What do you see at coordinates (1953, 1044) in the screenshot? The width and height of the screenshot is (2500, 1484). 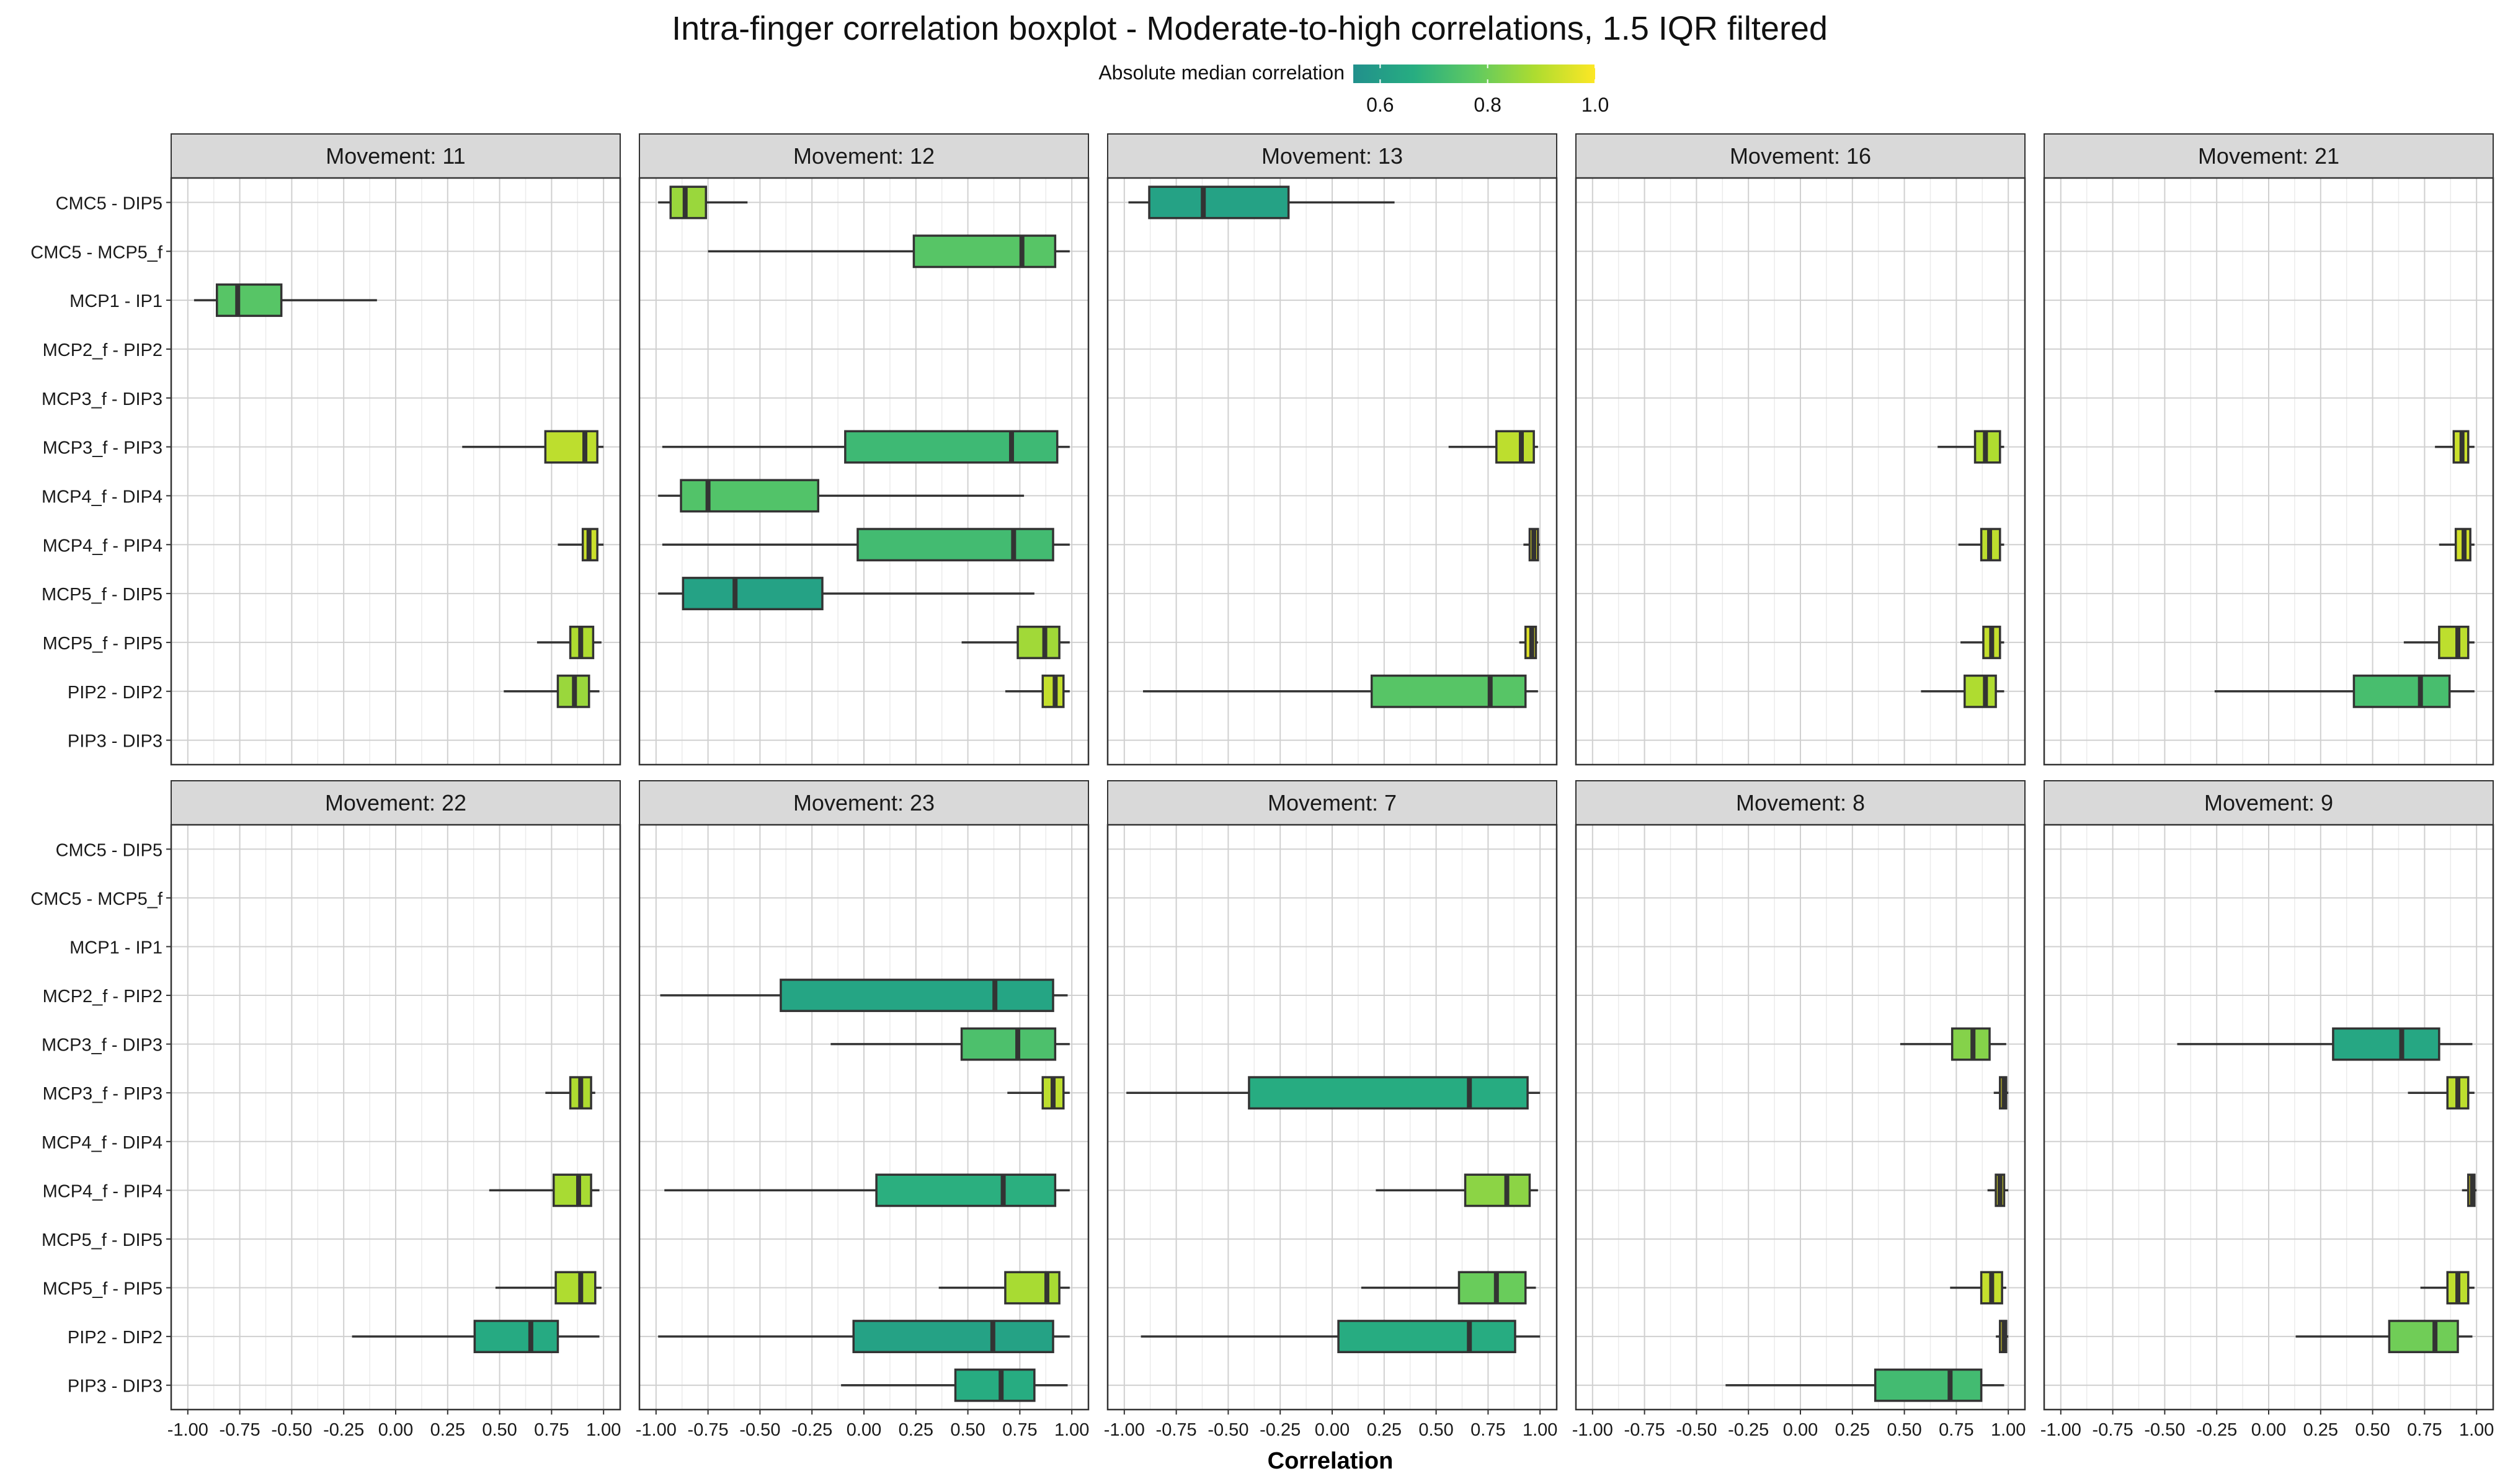 I see `box-mcp3-f-dip3` at bounding box center [1953, 1044].